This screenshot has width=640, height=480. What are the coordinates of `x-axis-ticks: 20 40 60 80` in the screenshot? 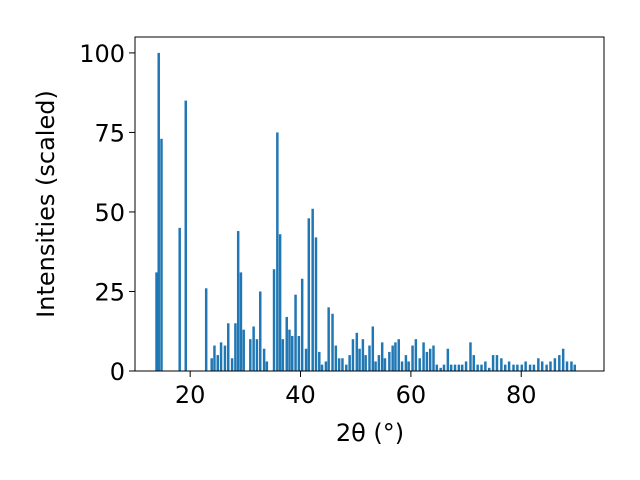 It's located at (356, 390).